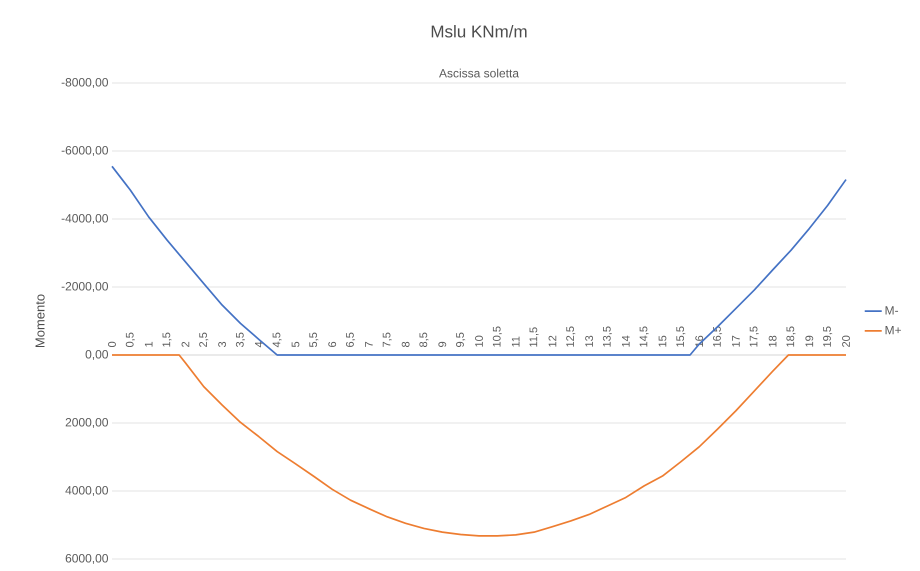 This screenshot has height=571, width=920. I want to click on y-tick-label: 0,00, so click(97, 355).